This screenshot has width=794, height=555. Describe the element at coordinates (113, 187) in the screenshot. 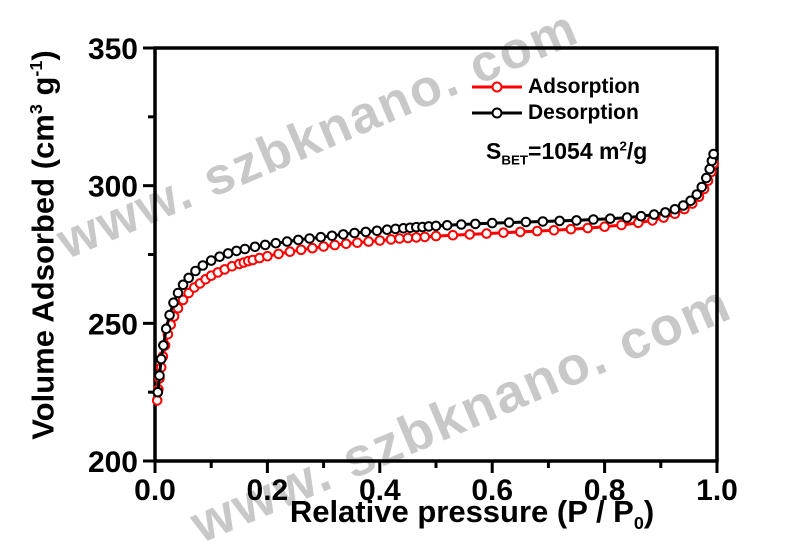

I see `svg-text: 300` at that location.